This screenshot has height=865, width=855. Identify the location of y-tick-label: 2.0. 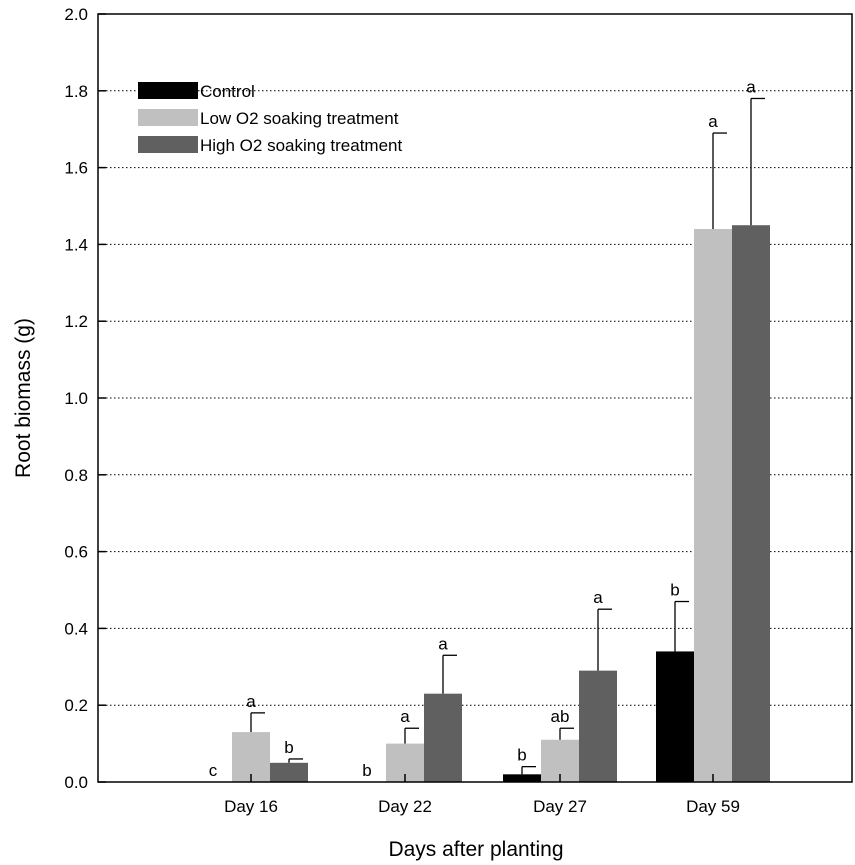
(76, 14).